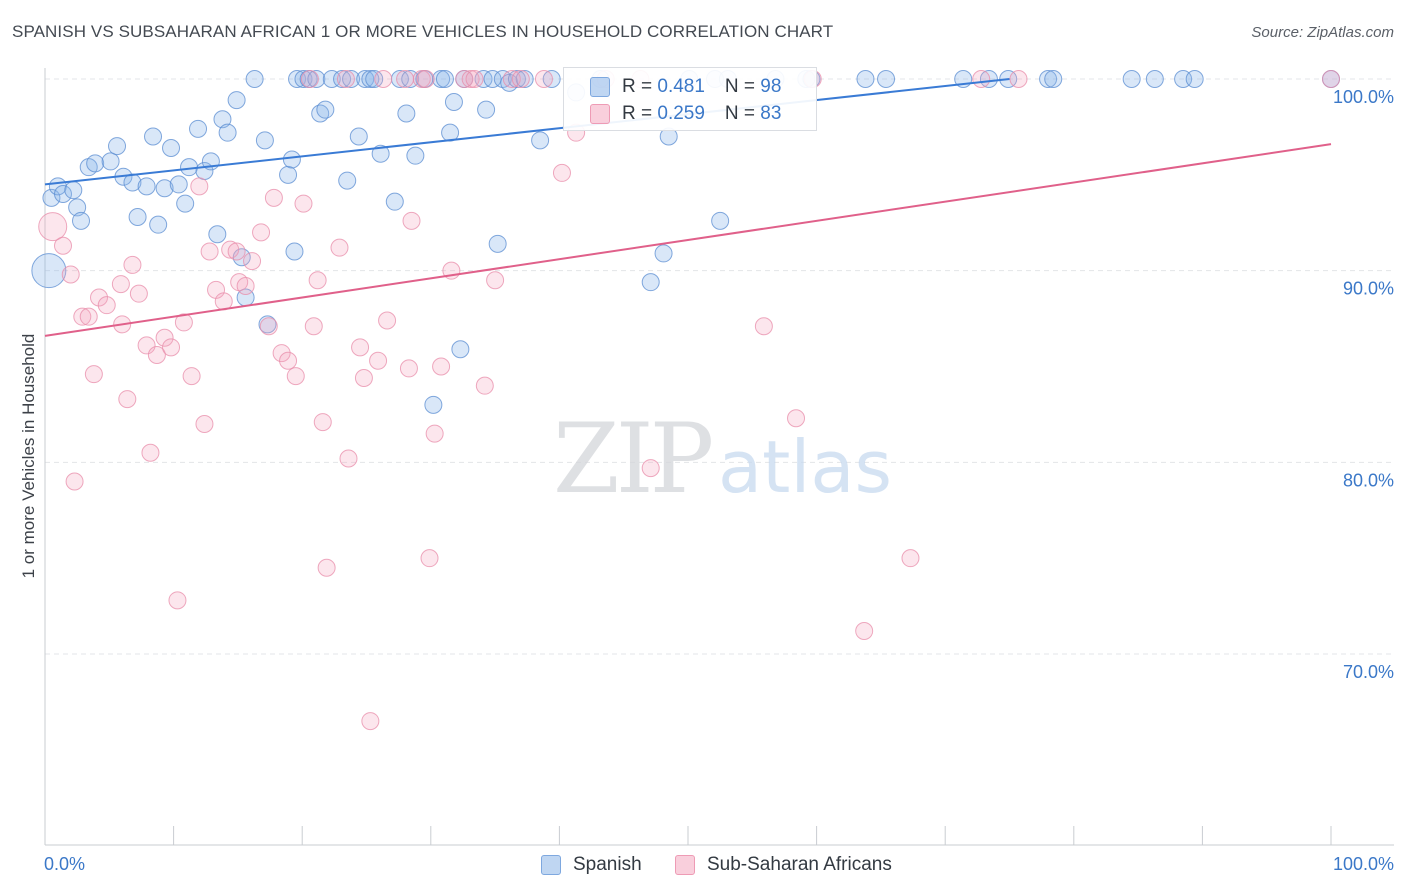 This screenshot has width=1406, height=892. I want to click on legend-label-sub-saharan: Sub-Saharan Africans, so click(799, 864).